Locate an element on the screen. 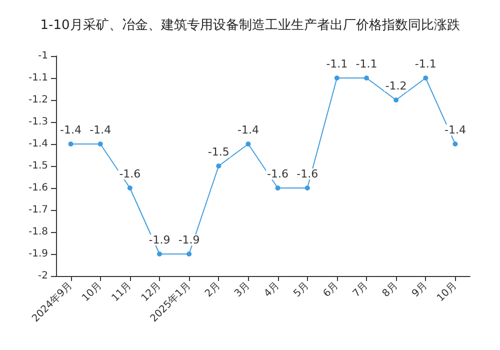 The image size is (500, 350). y-tick-label: -1.1 is located at coordinates (38, 78).